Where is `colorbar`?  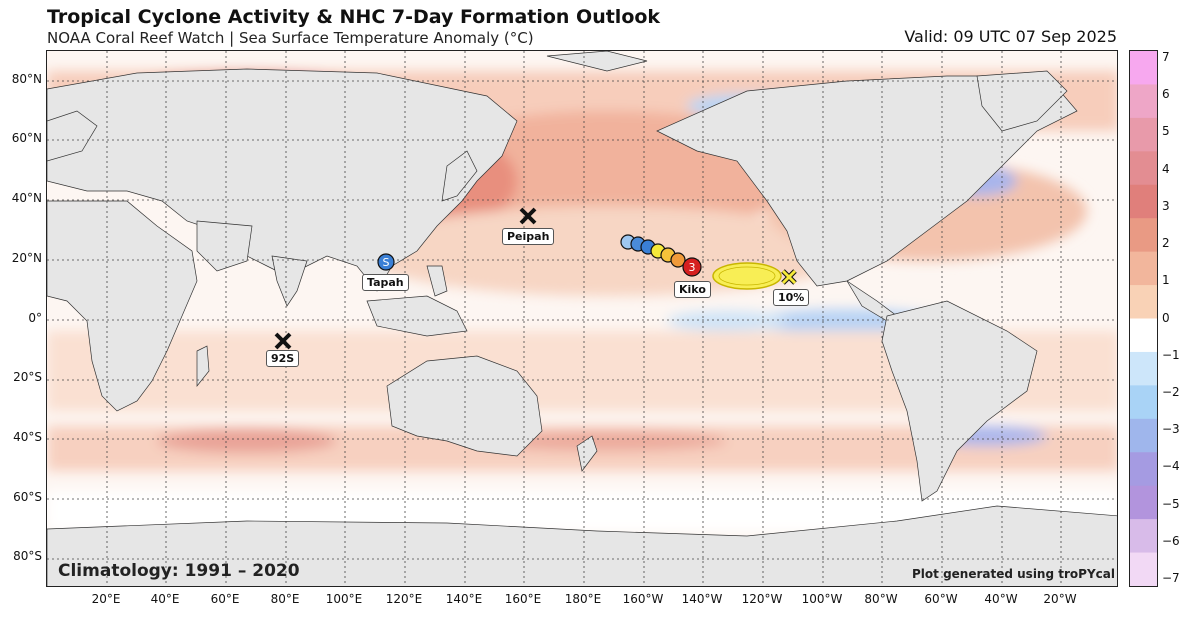 colorbar is located at coordinates (1143, 318).